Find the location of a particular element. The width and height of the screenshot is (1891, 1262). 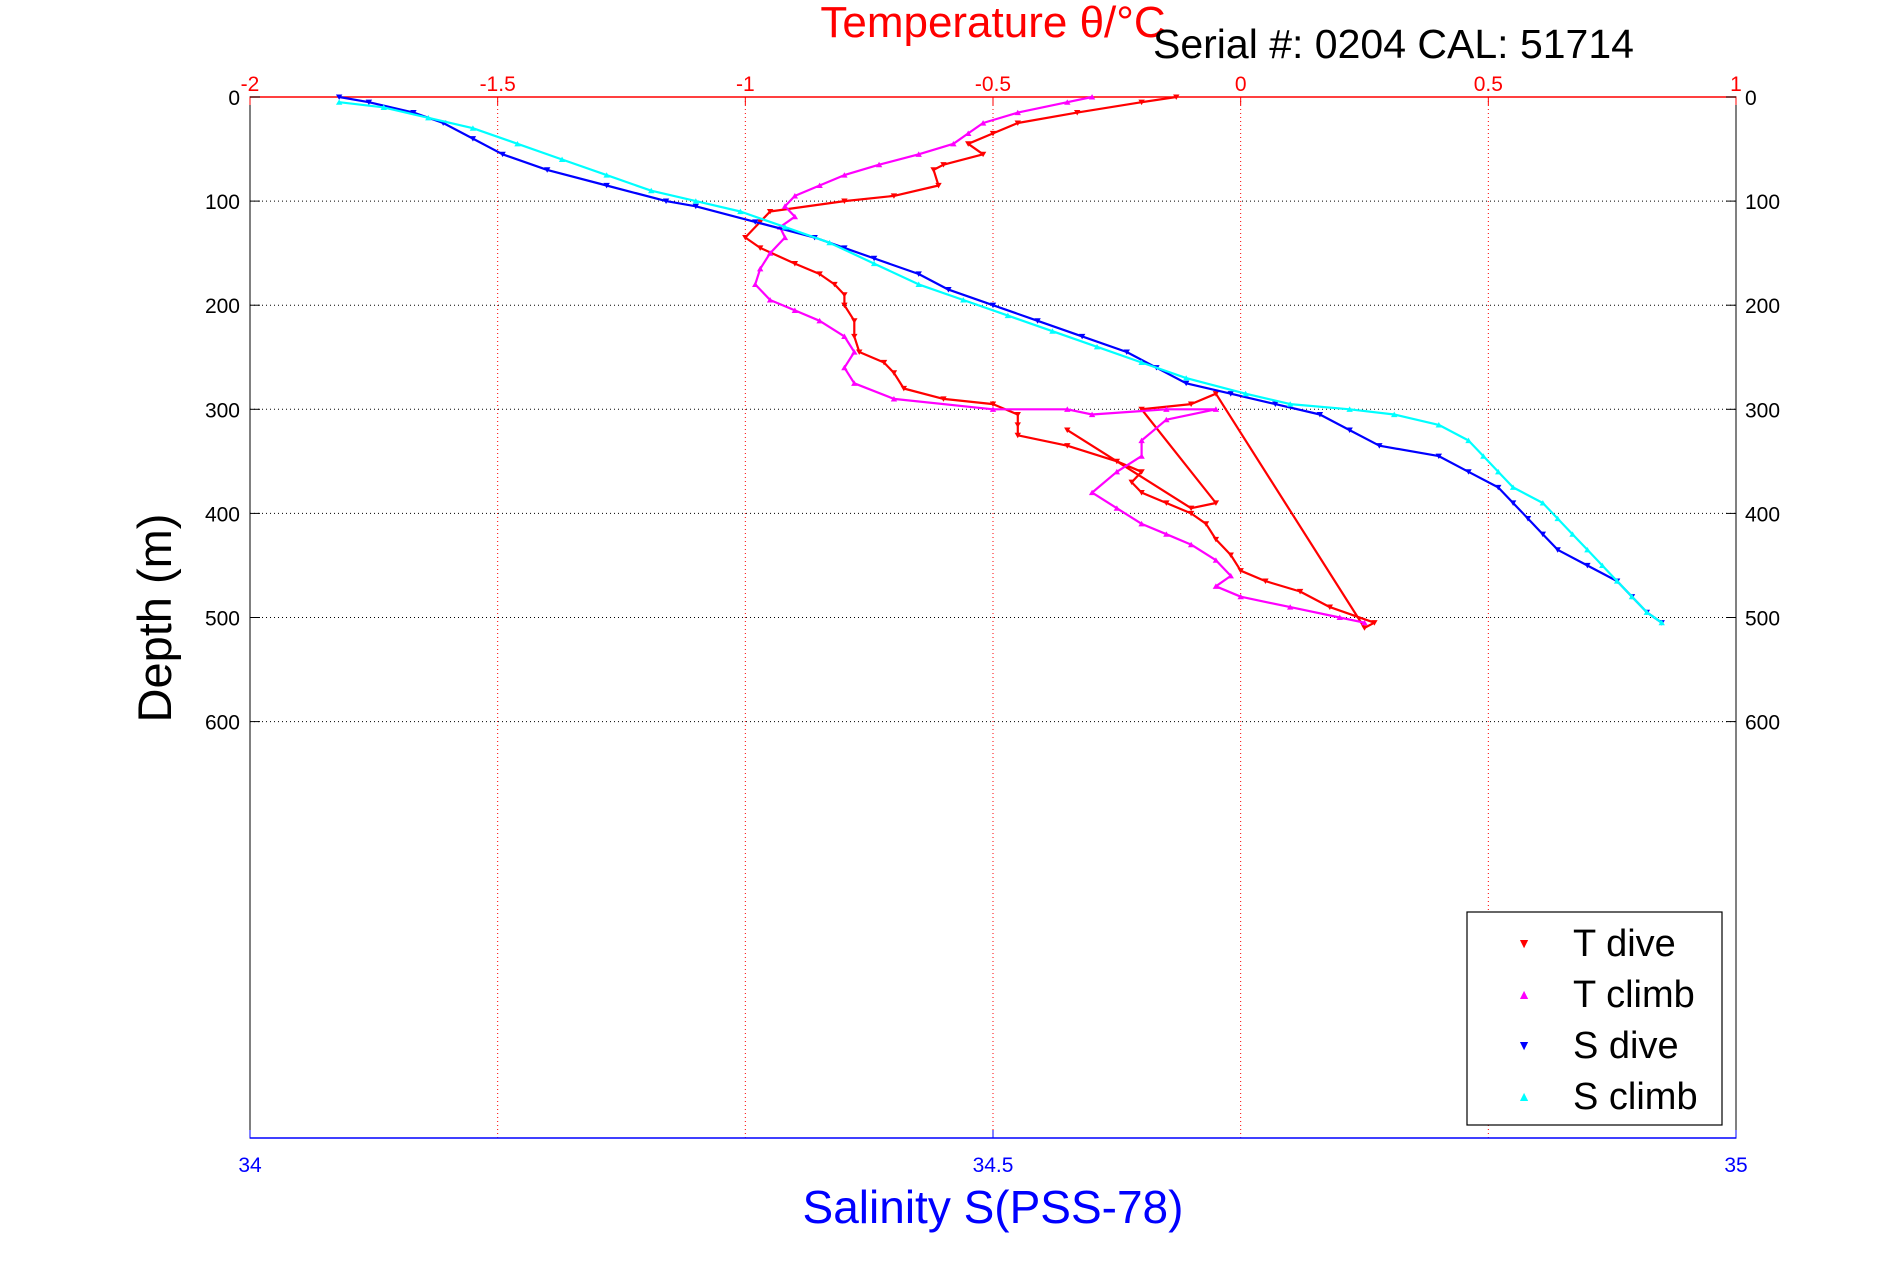

legend-box is located at coordinates (1594, 1018).